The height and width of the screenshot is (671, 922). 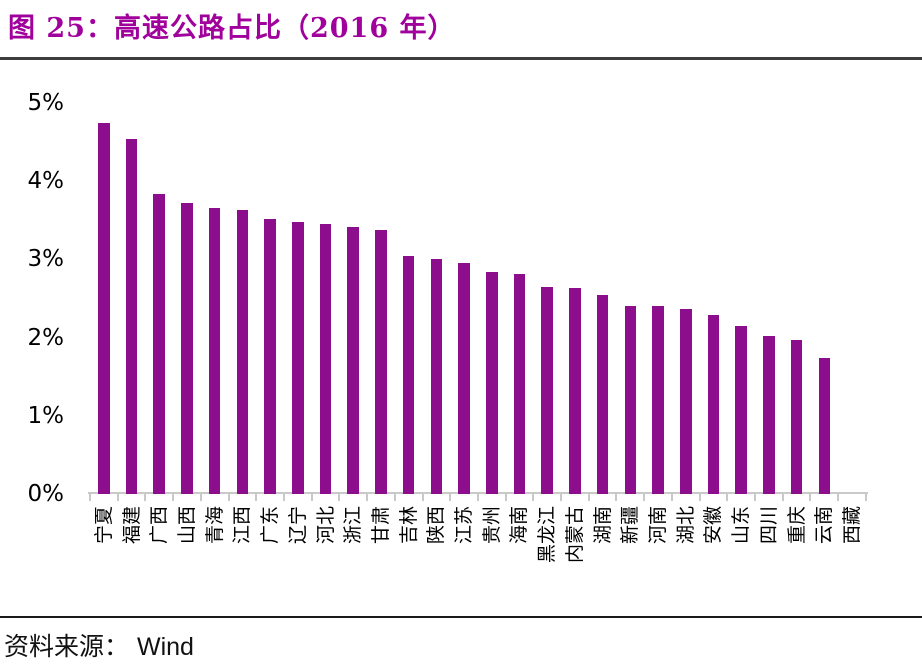 What do you see at coordinates (686, 561) in the screenshot?
I see `x-axis-label: 湖北` at bounding box center [686, 561].